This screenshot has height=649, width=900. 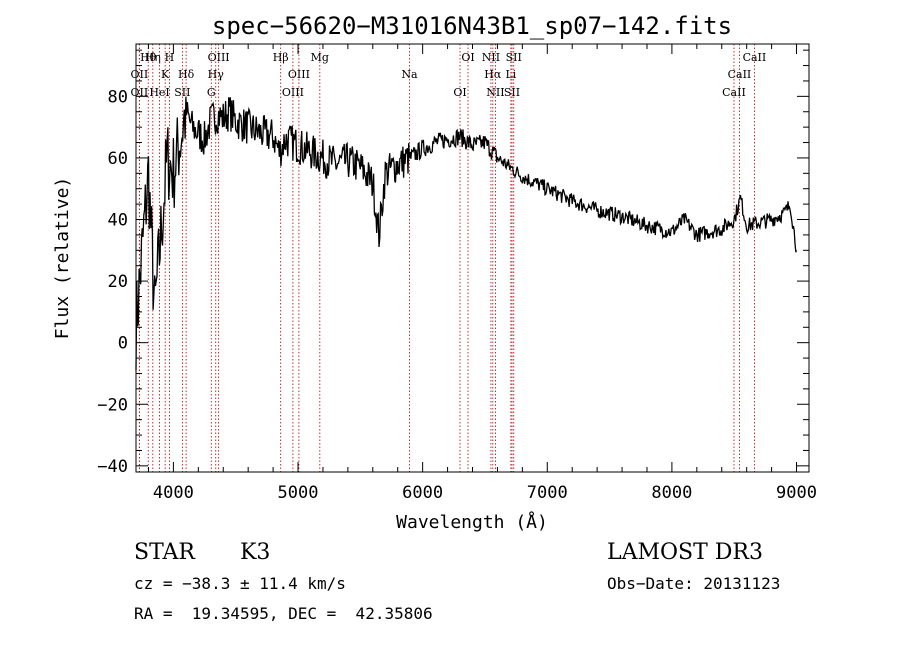 What do you see at coordinates (255, 552) in the screenshot?
I see `object-subclass: K3` at bounding box center [255, 552].